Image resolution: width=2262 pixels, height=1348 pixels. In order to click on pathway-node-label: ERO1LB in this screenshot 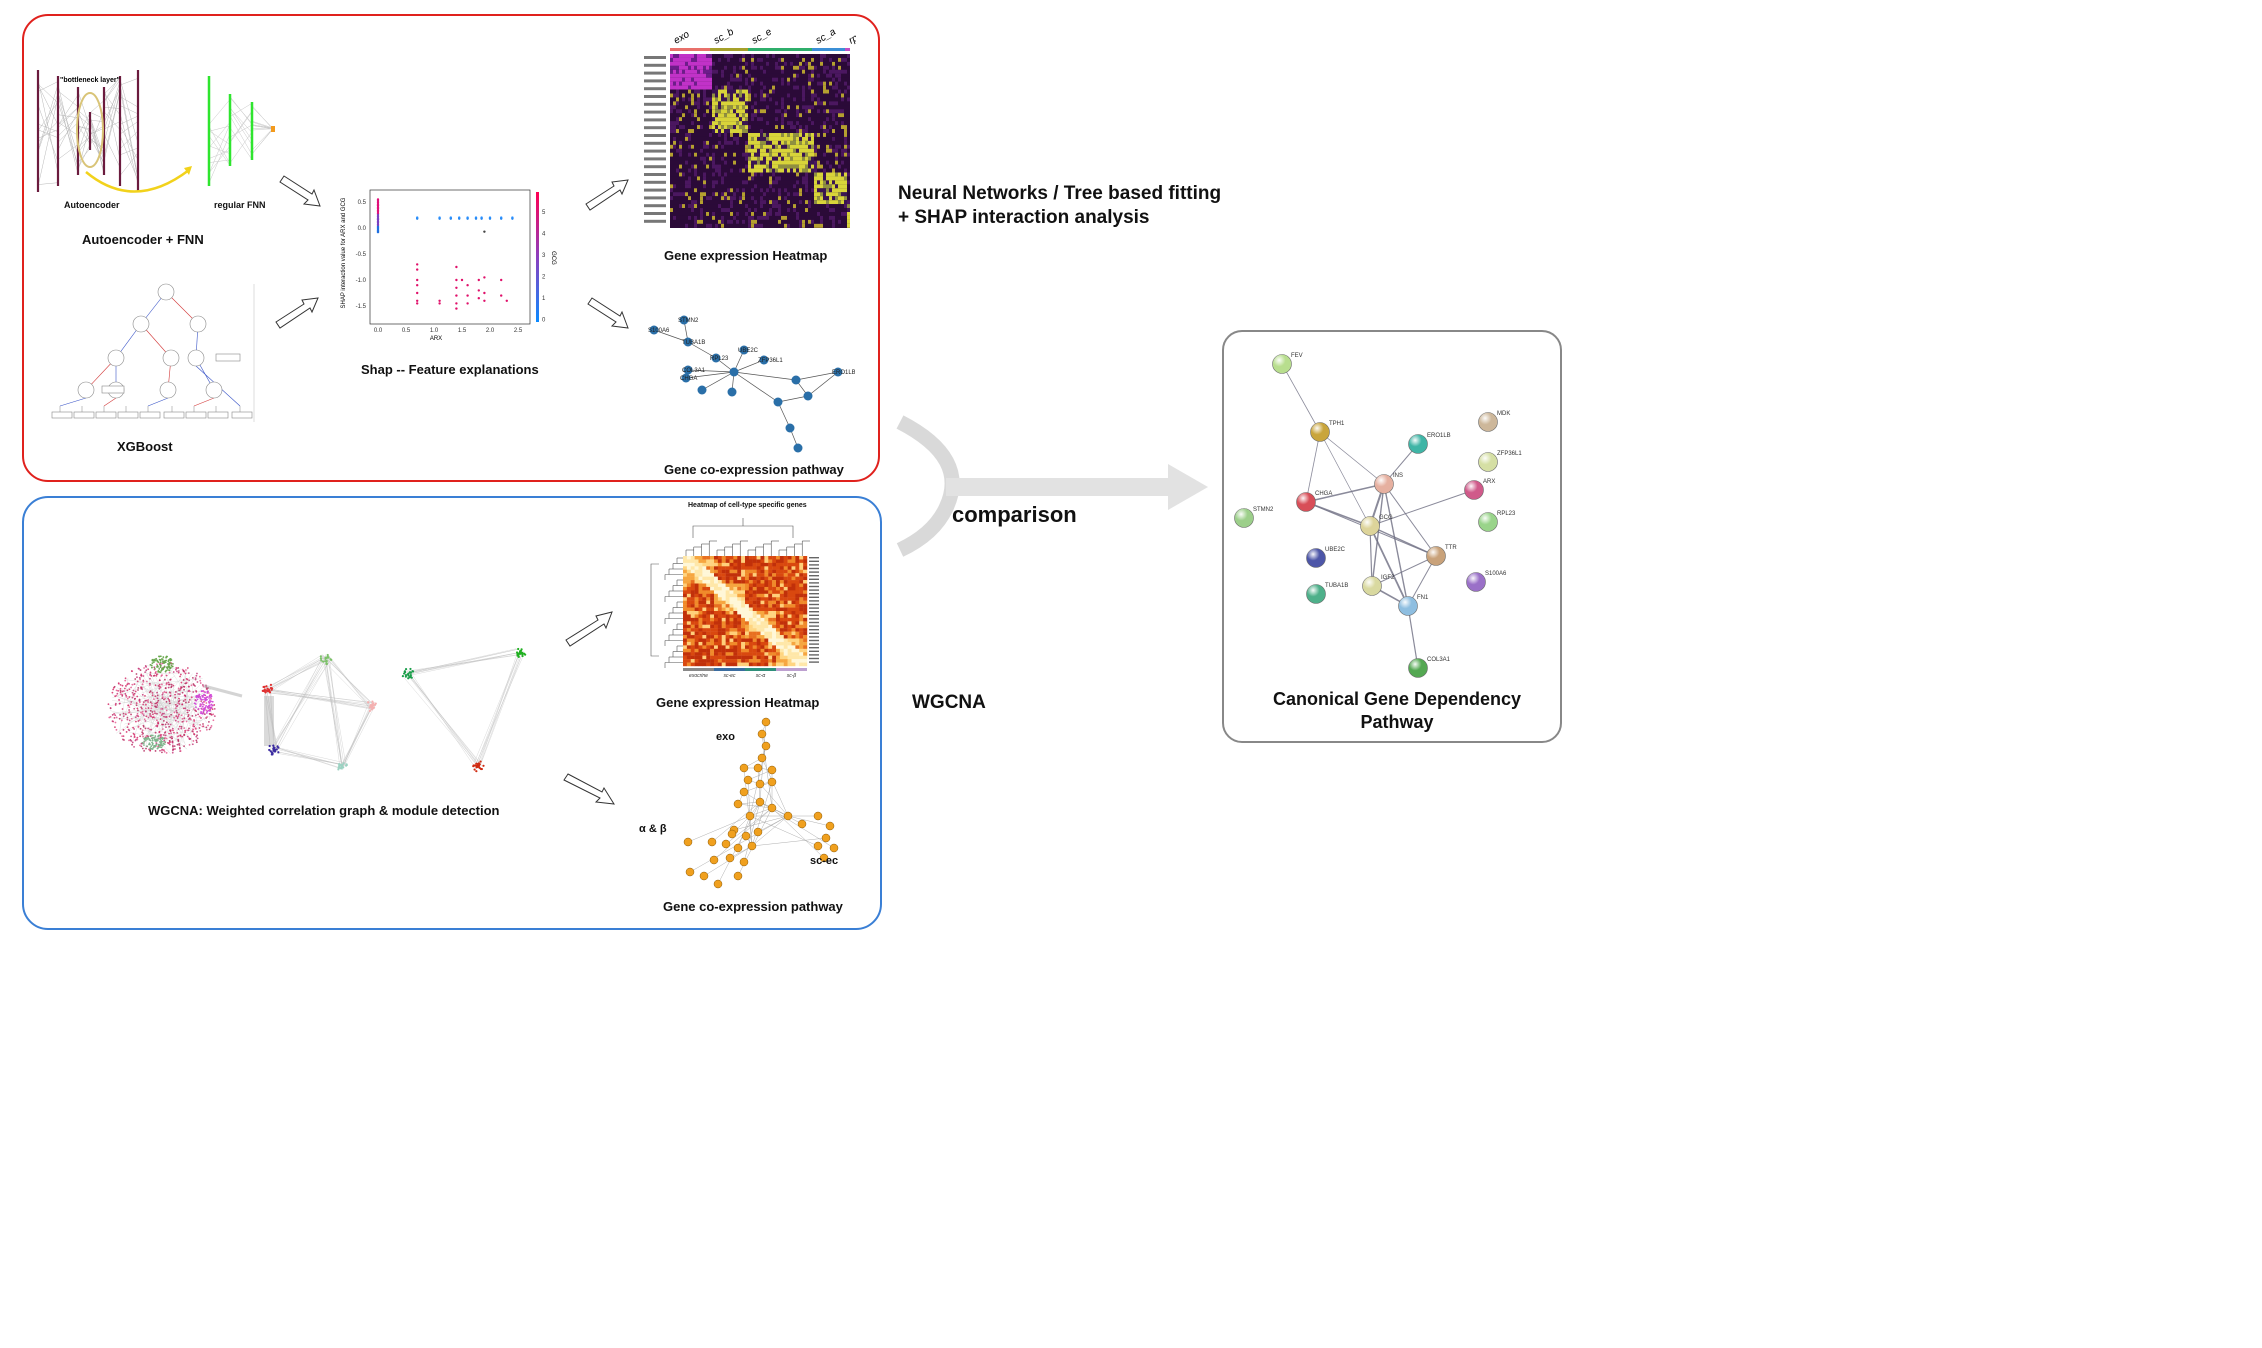, I will do `click(843, 373)`.